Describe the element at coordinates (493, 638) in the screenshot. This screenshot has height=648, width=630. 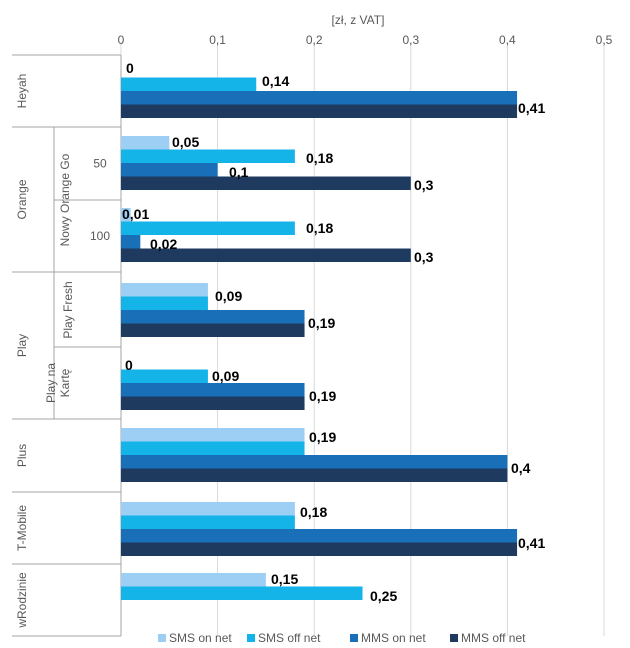
I see `legend-label: MMS off net` at that location.